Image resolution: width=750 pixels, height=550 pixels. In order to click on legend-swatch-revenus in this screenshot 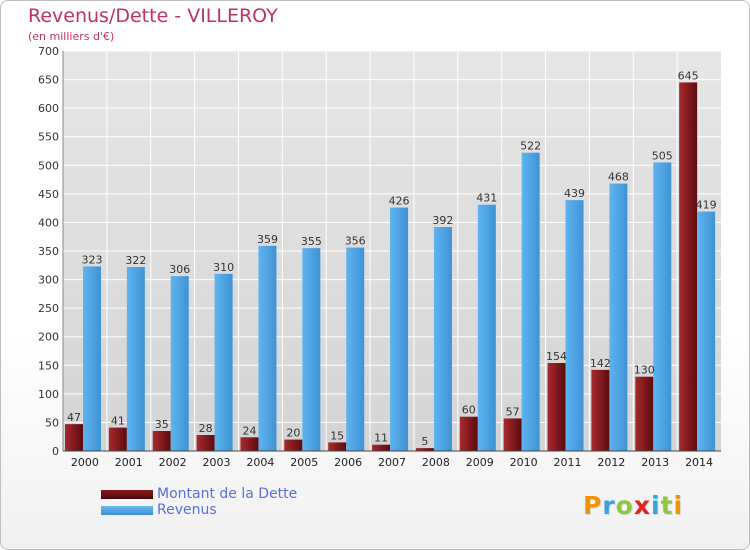, I will do `click(127, 510)`.